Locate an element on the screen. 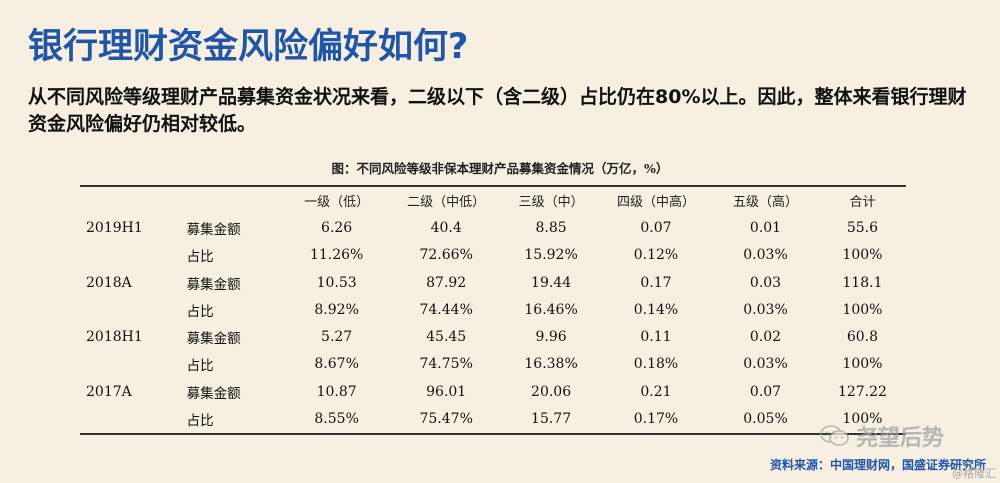 The width and height of the screenshot is (1000, 483). value-cell: 118.1 is located at coordinates (862, 282).